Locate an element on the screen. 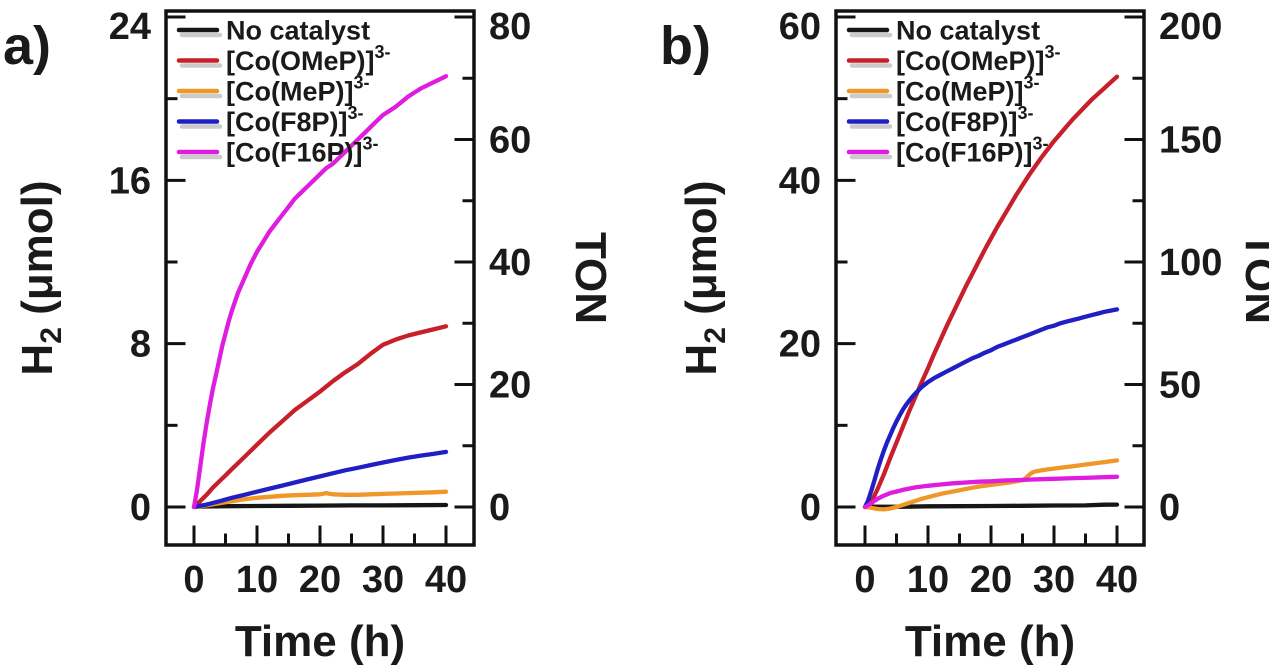 This screenshot has height=666, width=1269. y-right-tick-label: 200 is located at coordinates (1190, 27).